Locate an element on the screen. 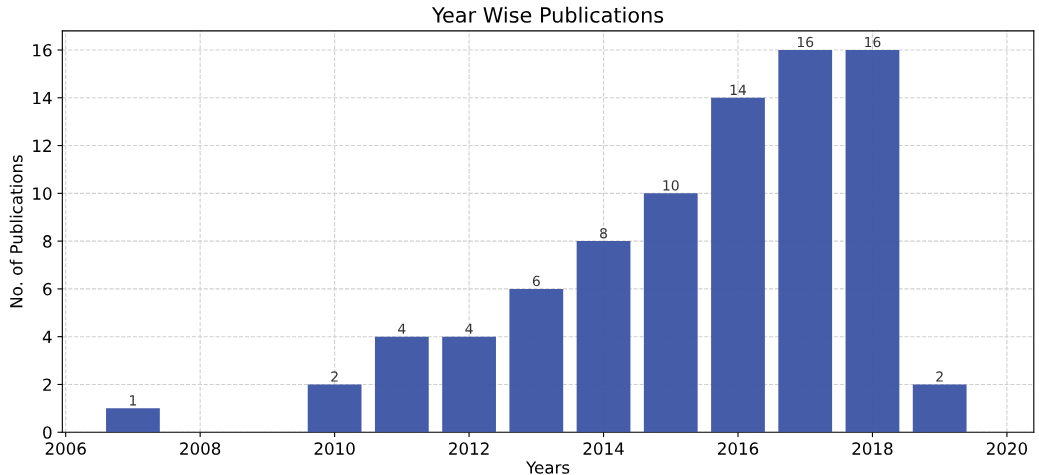  data-label: 14 is located at coordinates (738, 89).